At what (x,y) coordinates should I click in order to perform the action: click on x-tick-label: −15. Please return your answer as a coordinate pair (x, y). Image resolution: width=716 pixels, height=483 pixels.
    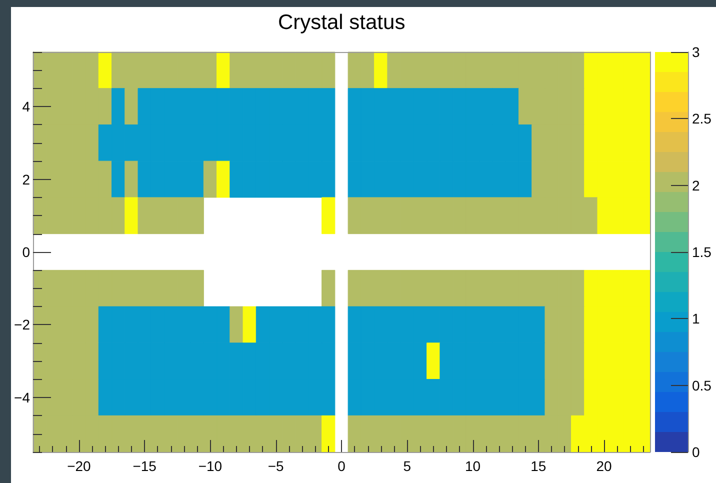
    Looking at the image, I should click on (144, 466).